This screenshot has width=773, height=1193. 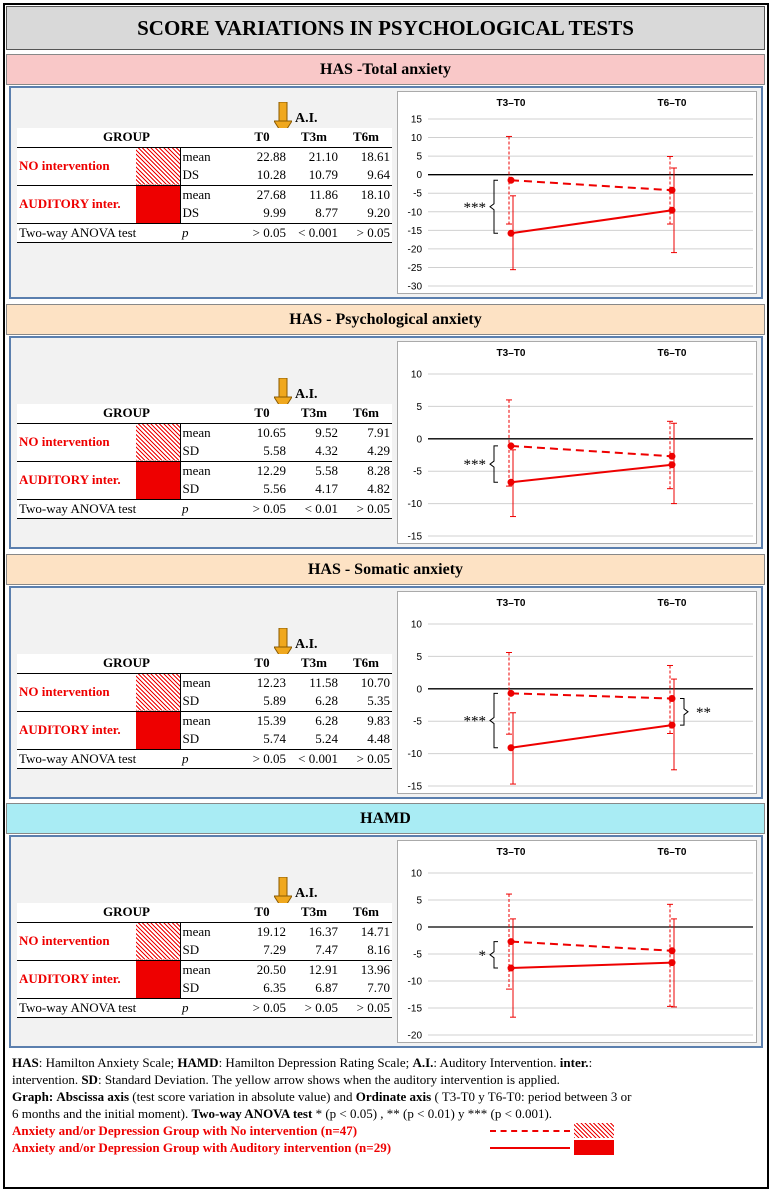 I want to click on legend-pattern-swatch, so click(x=594, y=1130).